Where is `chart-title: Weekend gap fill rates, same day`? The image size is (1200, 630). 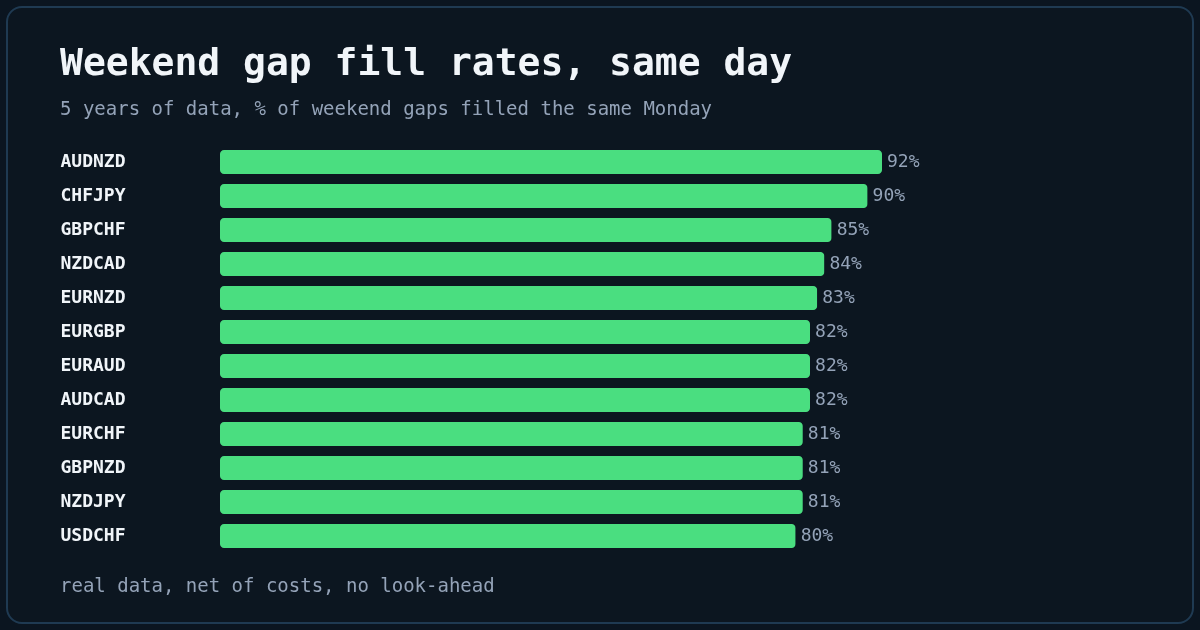 chart-title: Weekend gap fill rates, same day is located at coordinates (426, 62).